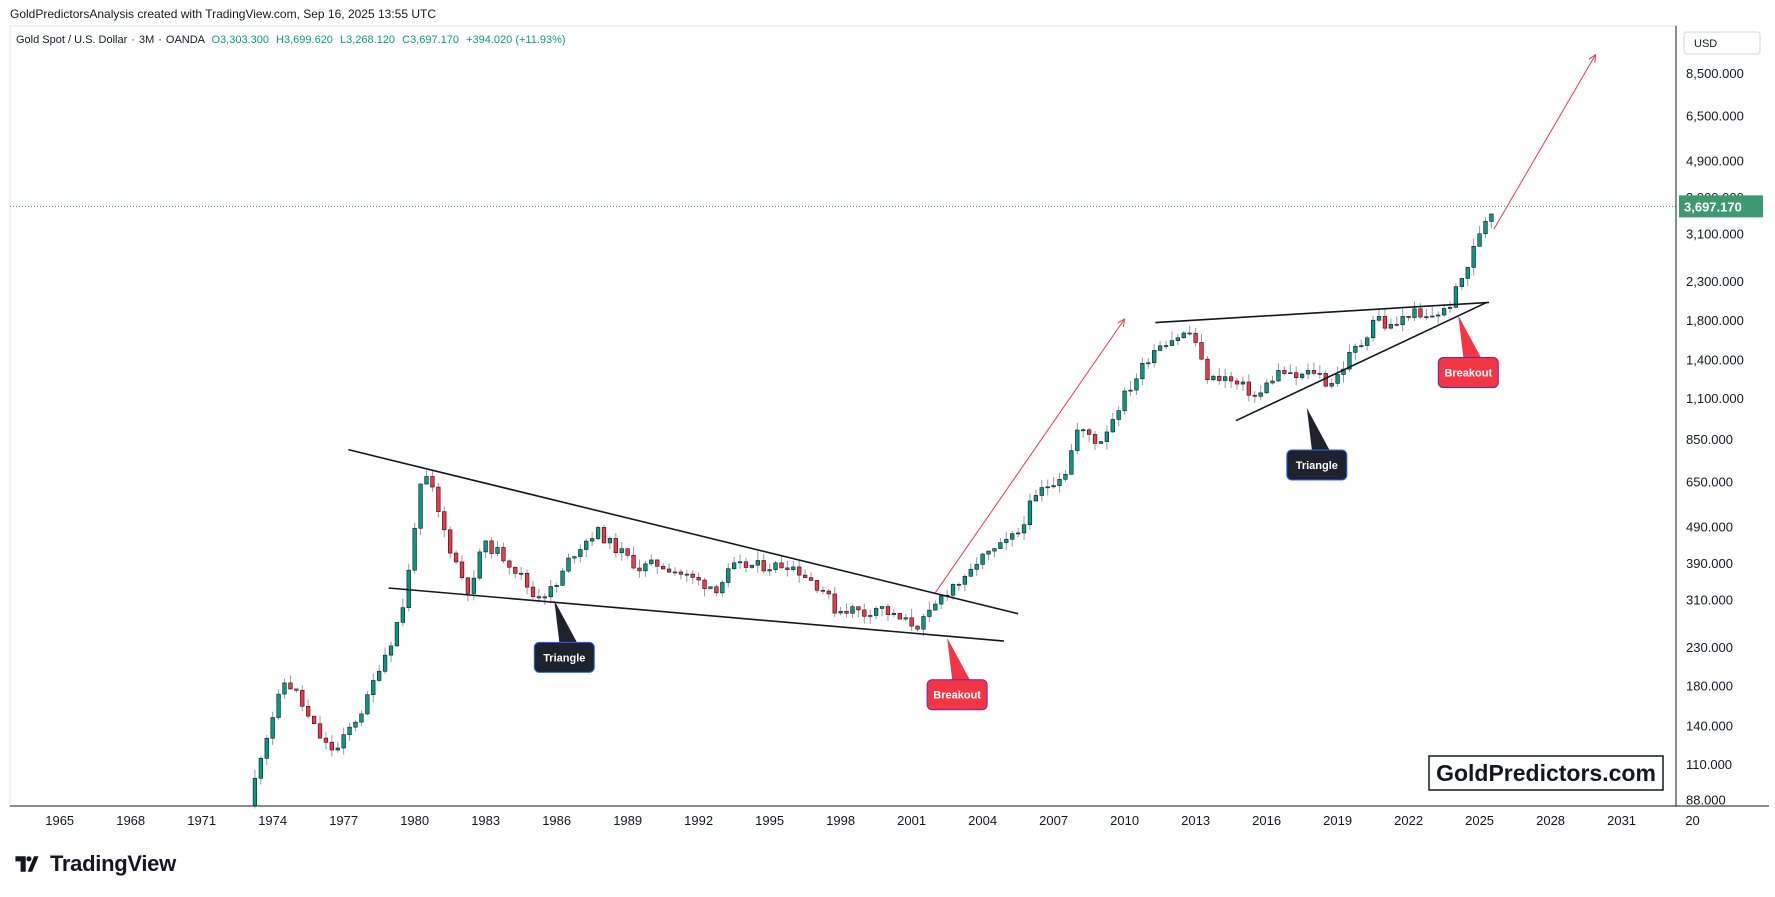 The height and width of the screenshot is (897, 1775). What do you see at coordinates (1715, 233) in the screenshot?
I see `price-tick-label: 3,100.000` at bounding box center [1715, 233].